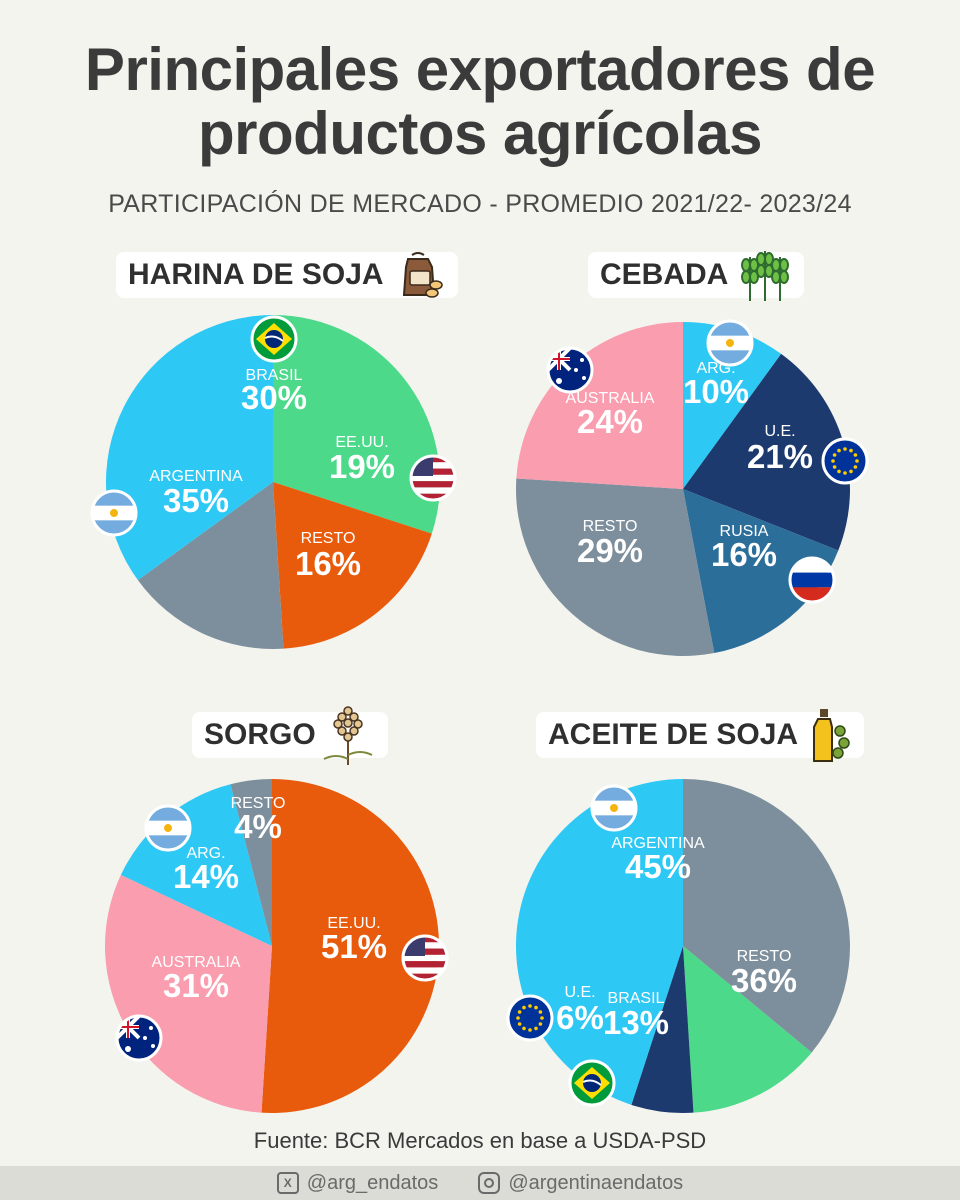 Image resolution: width=960 pixels, height=1200 pixels. Describe the element at coordinates (362, 466) in the screenshot. I see `slice-value: 19%` at that location.